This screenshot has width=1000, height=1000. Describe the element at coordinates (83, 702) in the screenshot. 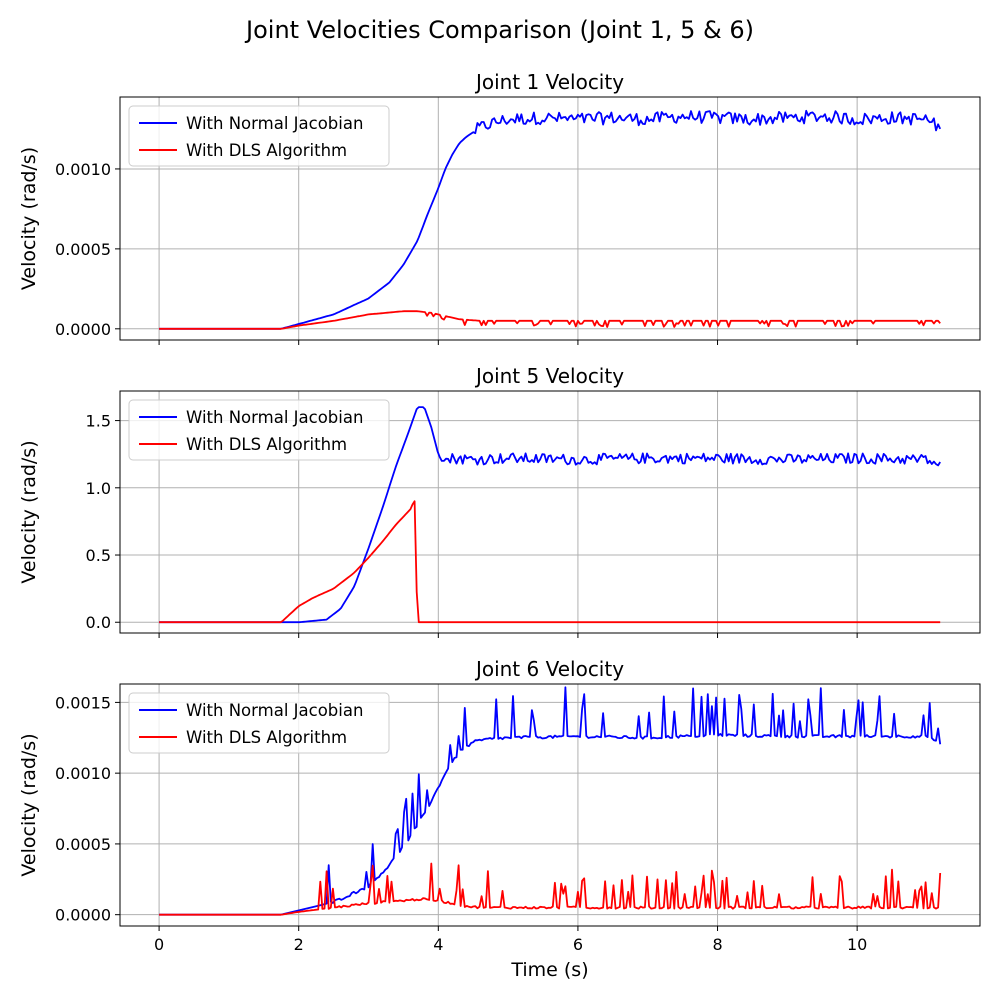

I see `y-tick-label: 0.0015` at that location.